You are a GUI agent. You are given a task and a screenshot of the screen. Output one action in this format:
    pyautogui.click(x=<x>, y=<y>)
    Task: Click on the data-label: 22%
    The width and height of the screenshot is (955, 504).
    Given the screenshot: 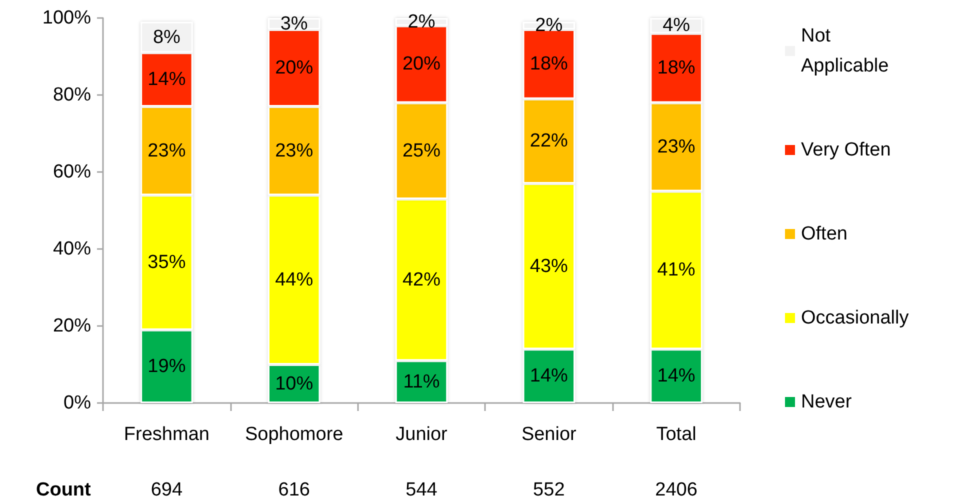 What is the action you would take?
    pyautogui.click(x=549, y=141)
    